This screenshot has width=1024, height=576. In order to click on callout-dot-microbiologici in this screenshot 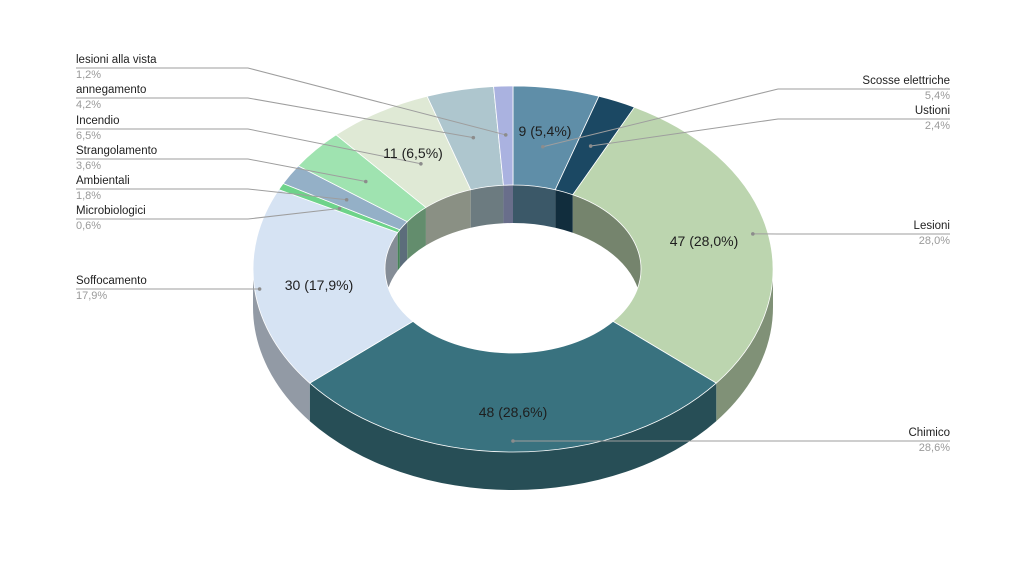, I will do `click(339, 208)`.